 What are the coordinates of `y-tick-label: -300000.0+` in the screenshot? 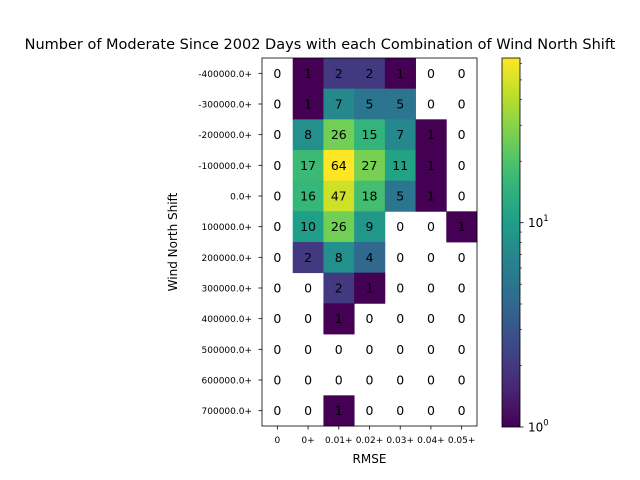 It's located at (225, 106).